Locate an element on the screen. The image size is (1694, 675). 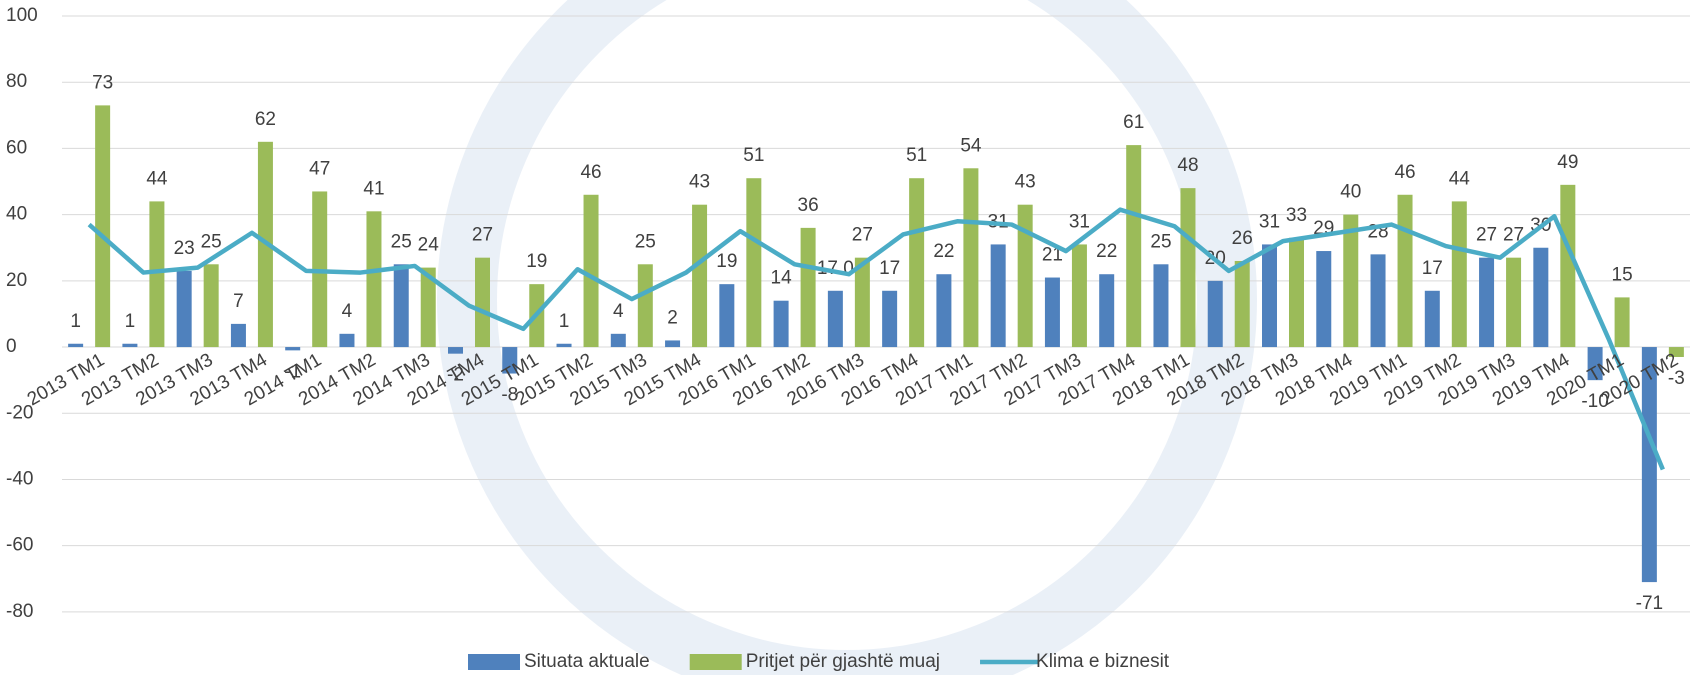
data-label: 47 is located at coordinates (319, 168).